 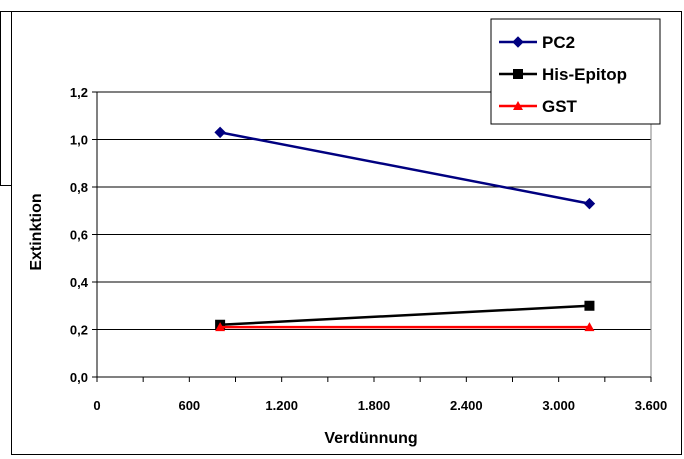 What do you see at coordinates (79, 377) in the screenshot?
I see `y-tick-label-0: 0,0` at bounding box center [79, 377].